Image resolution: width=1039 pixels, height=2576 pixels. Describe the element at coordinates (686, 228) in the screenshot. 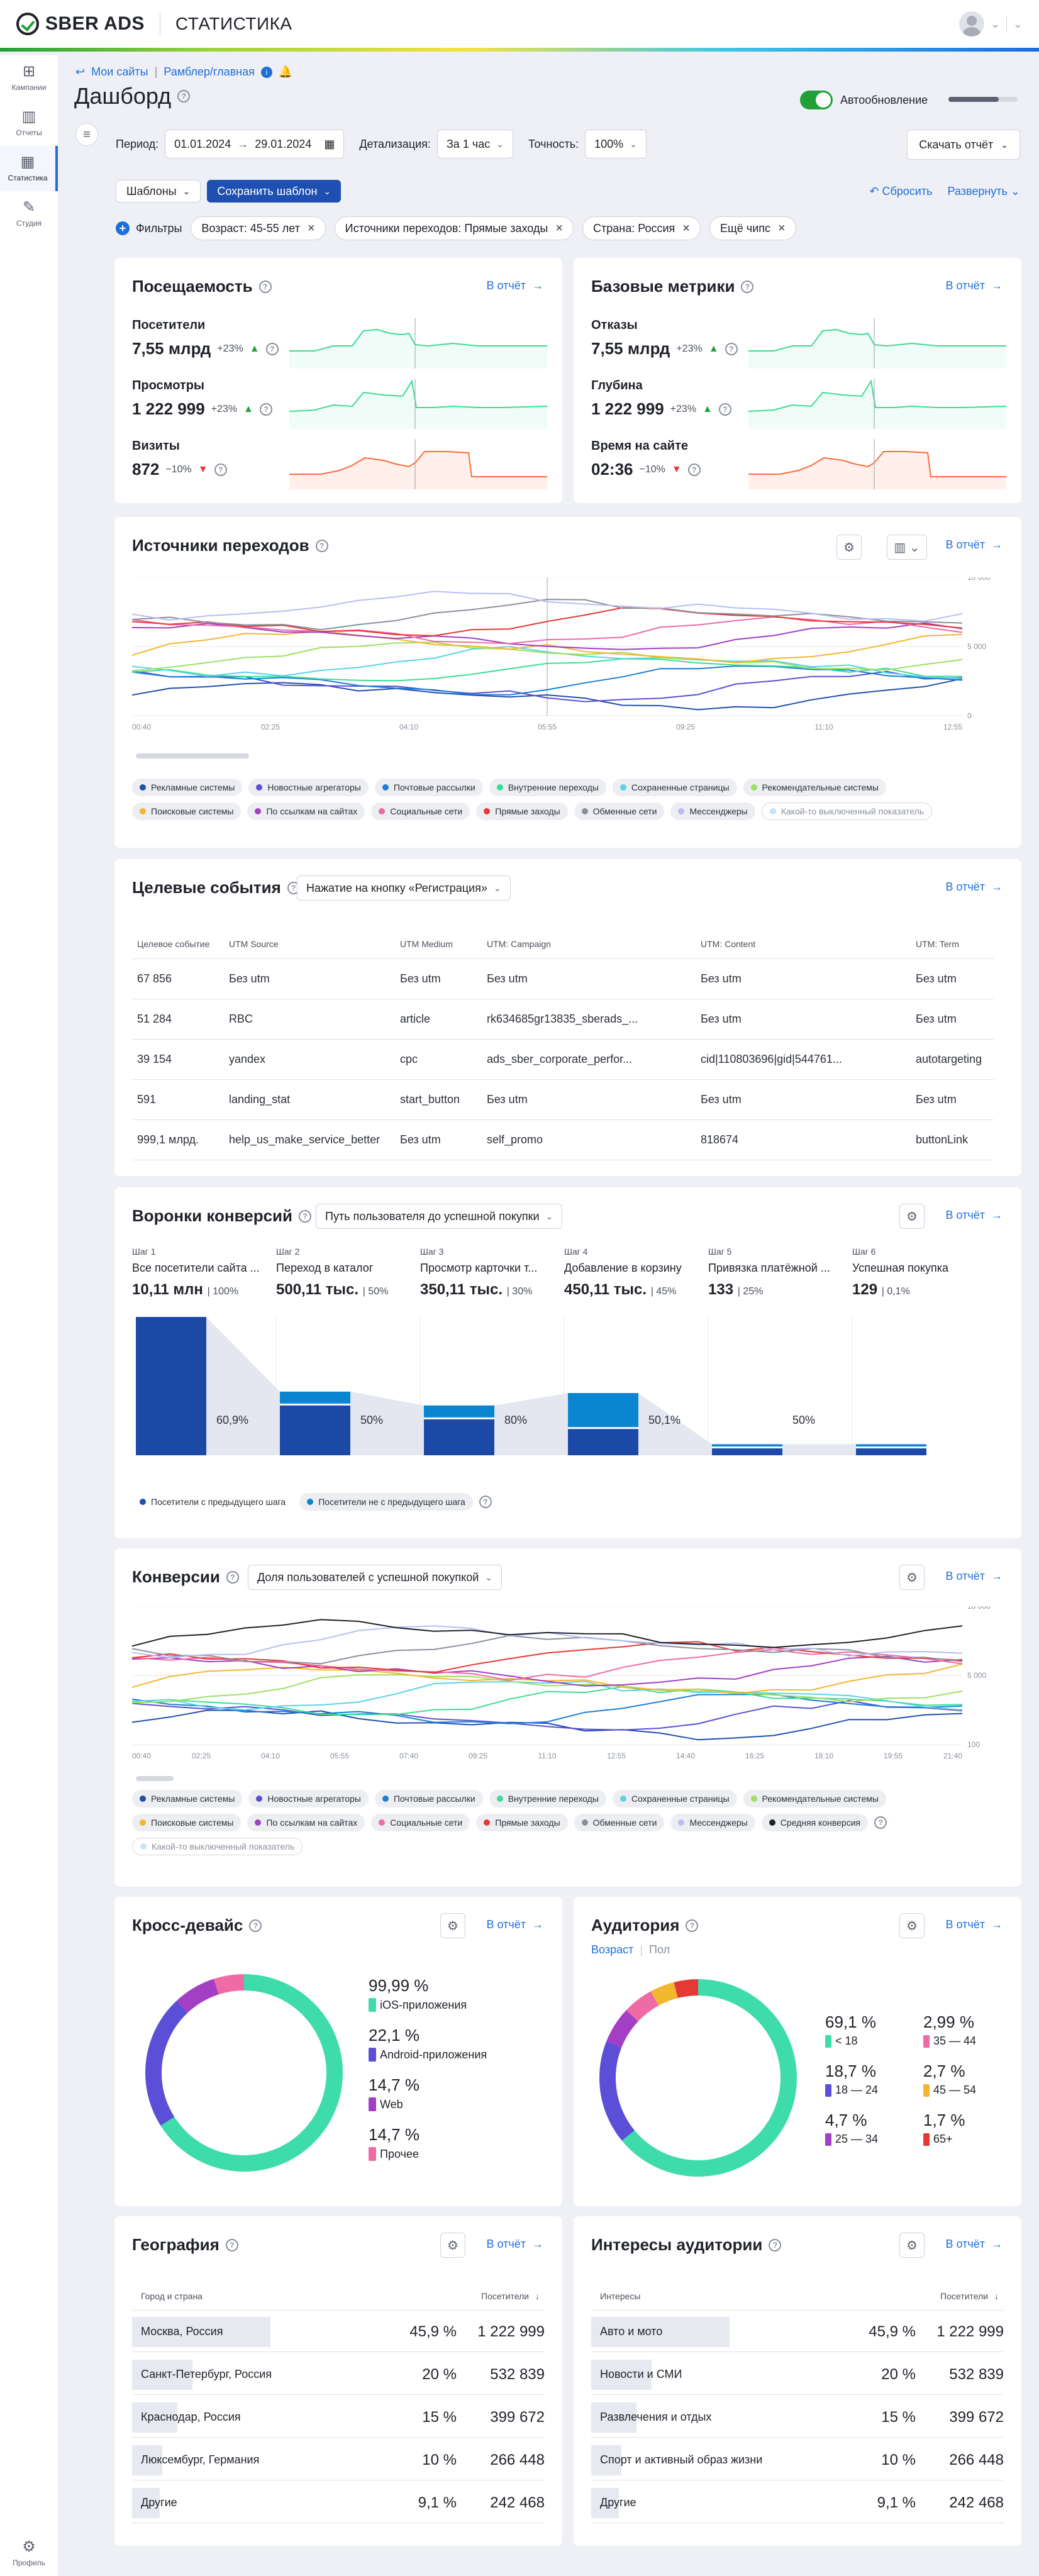

I see `close-icon: ×` at that location.